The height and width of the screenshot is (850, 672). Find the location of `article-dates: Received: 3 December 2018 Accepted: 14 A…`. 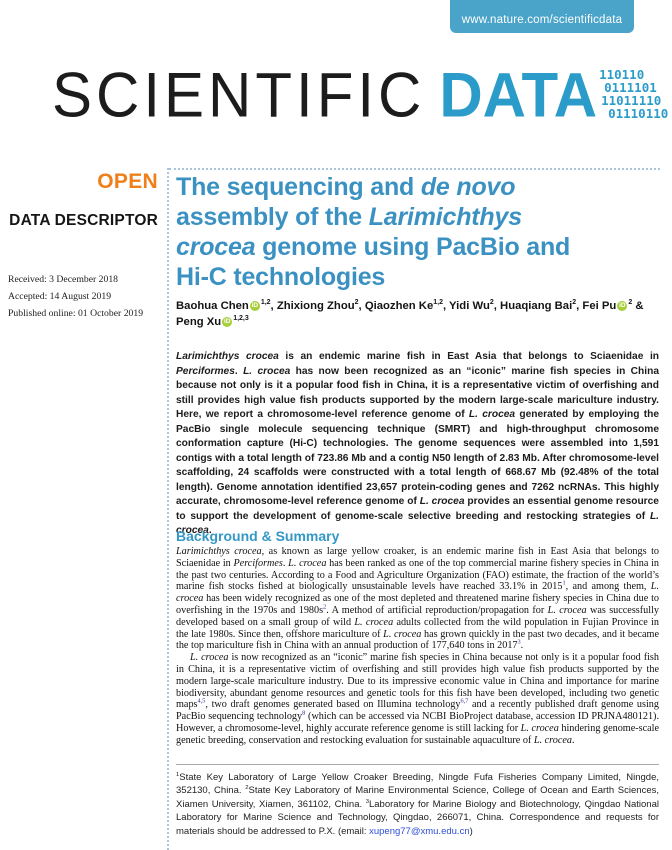

article-dates: Received: 3 December 2018 Accepted: 14 A… is located at coordinates (84, 296).